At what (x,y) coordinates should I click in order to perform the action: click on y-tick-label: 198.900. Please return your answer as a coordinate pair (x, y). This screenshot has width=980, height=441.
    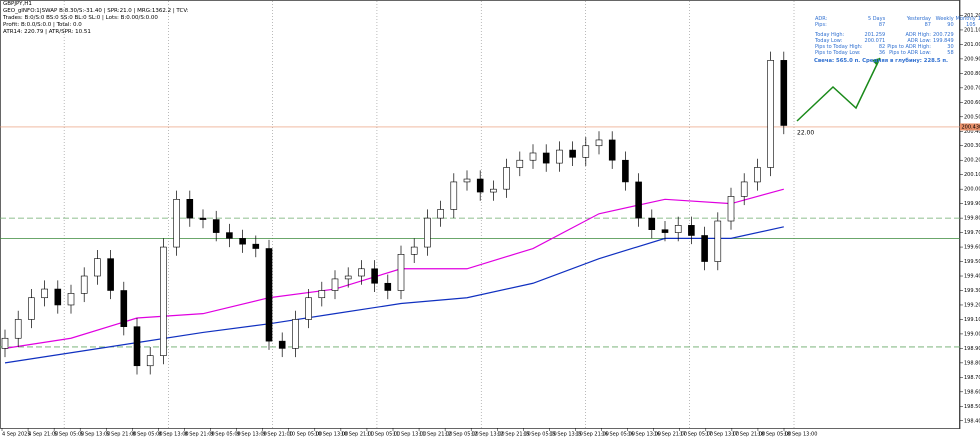
    Looking at the image, I should click on (972, 349).